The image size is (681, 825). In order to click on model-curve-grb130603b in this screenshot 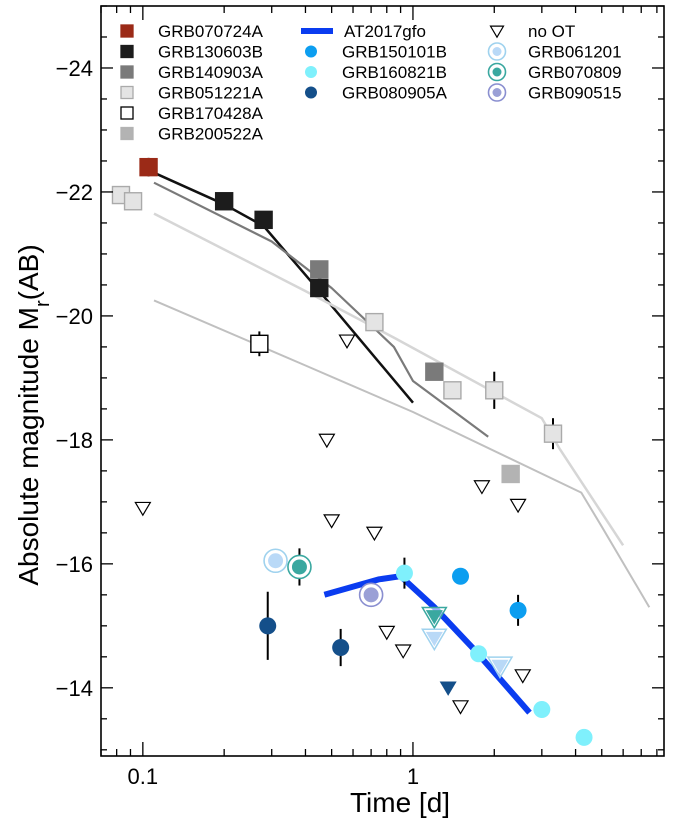, I will do `click(281, 286)`.